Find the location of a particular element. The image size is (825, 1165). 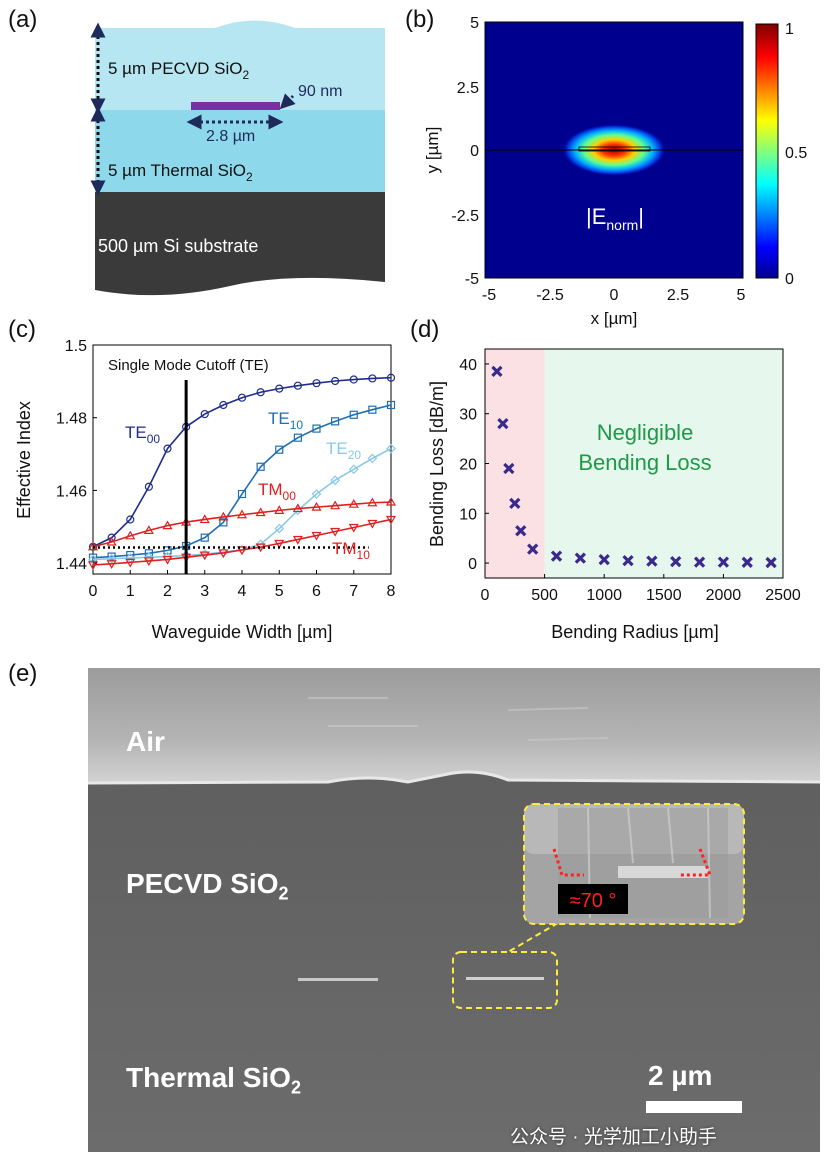

watermark: 公众号 · 光学加工小助手 is located at coordinates (613, 1137).